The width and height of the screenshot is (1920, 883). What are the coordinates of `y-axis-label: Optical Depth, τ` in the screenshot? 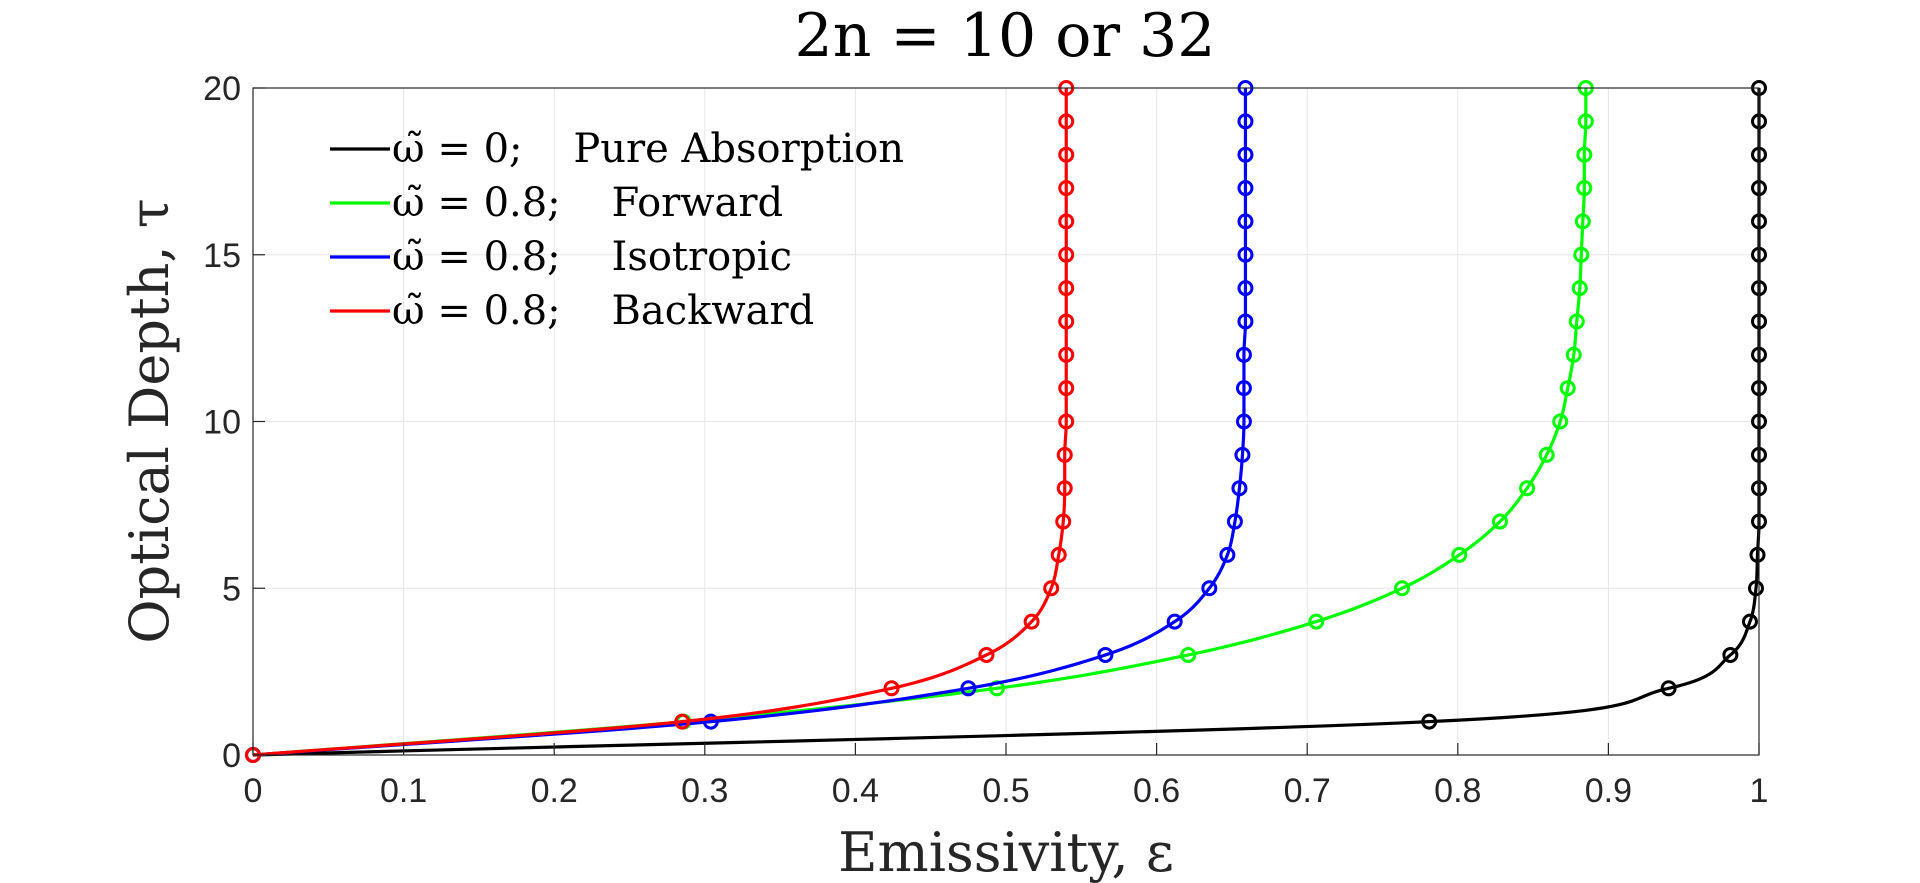 It's located at (149, 420).